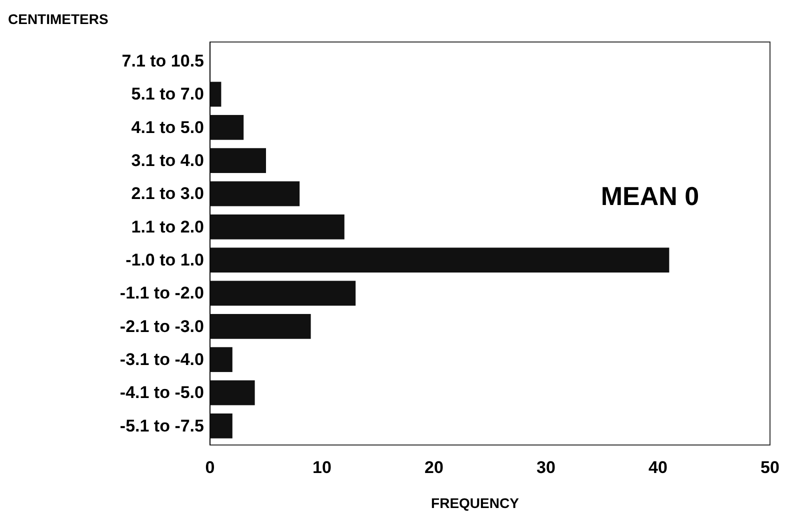  Describe the element at coordinates (162, 392) in the screenshot. I see `y-tick-label: -4.1 to -5.0` at that location.